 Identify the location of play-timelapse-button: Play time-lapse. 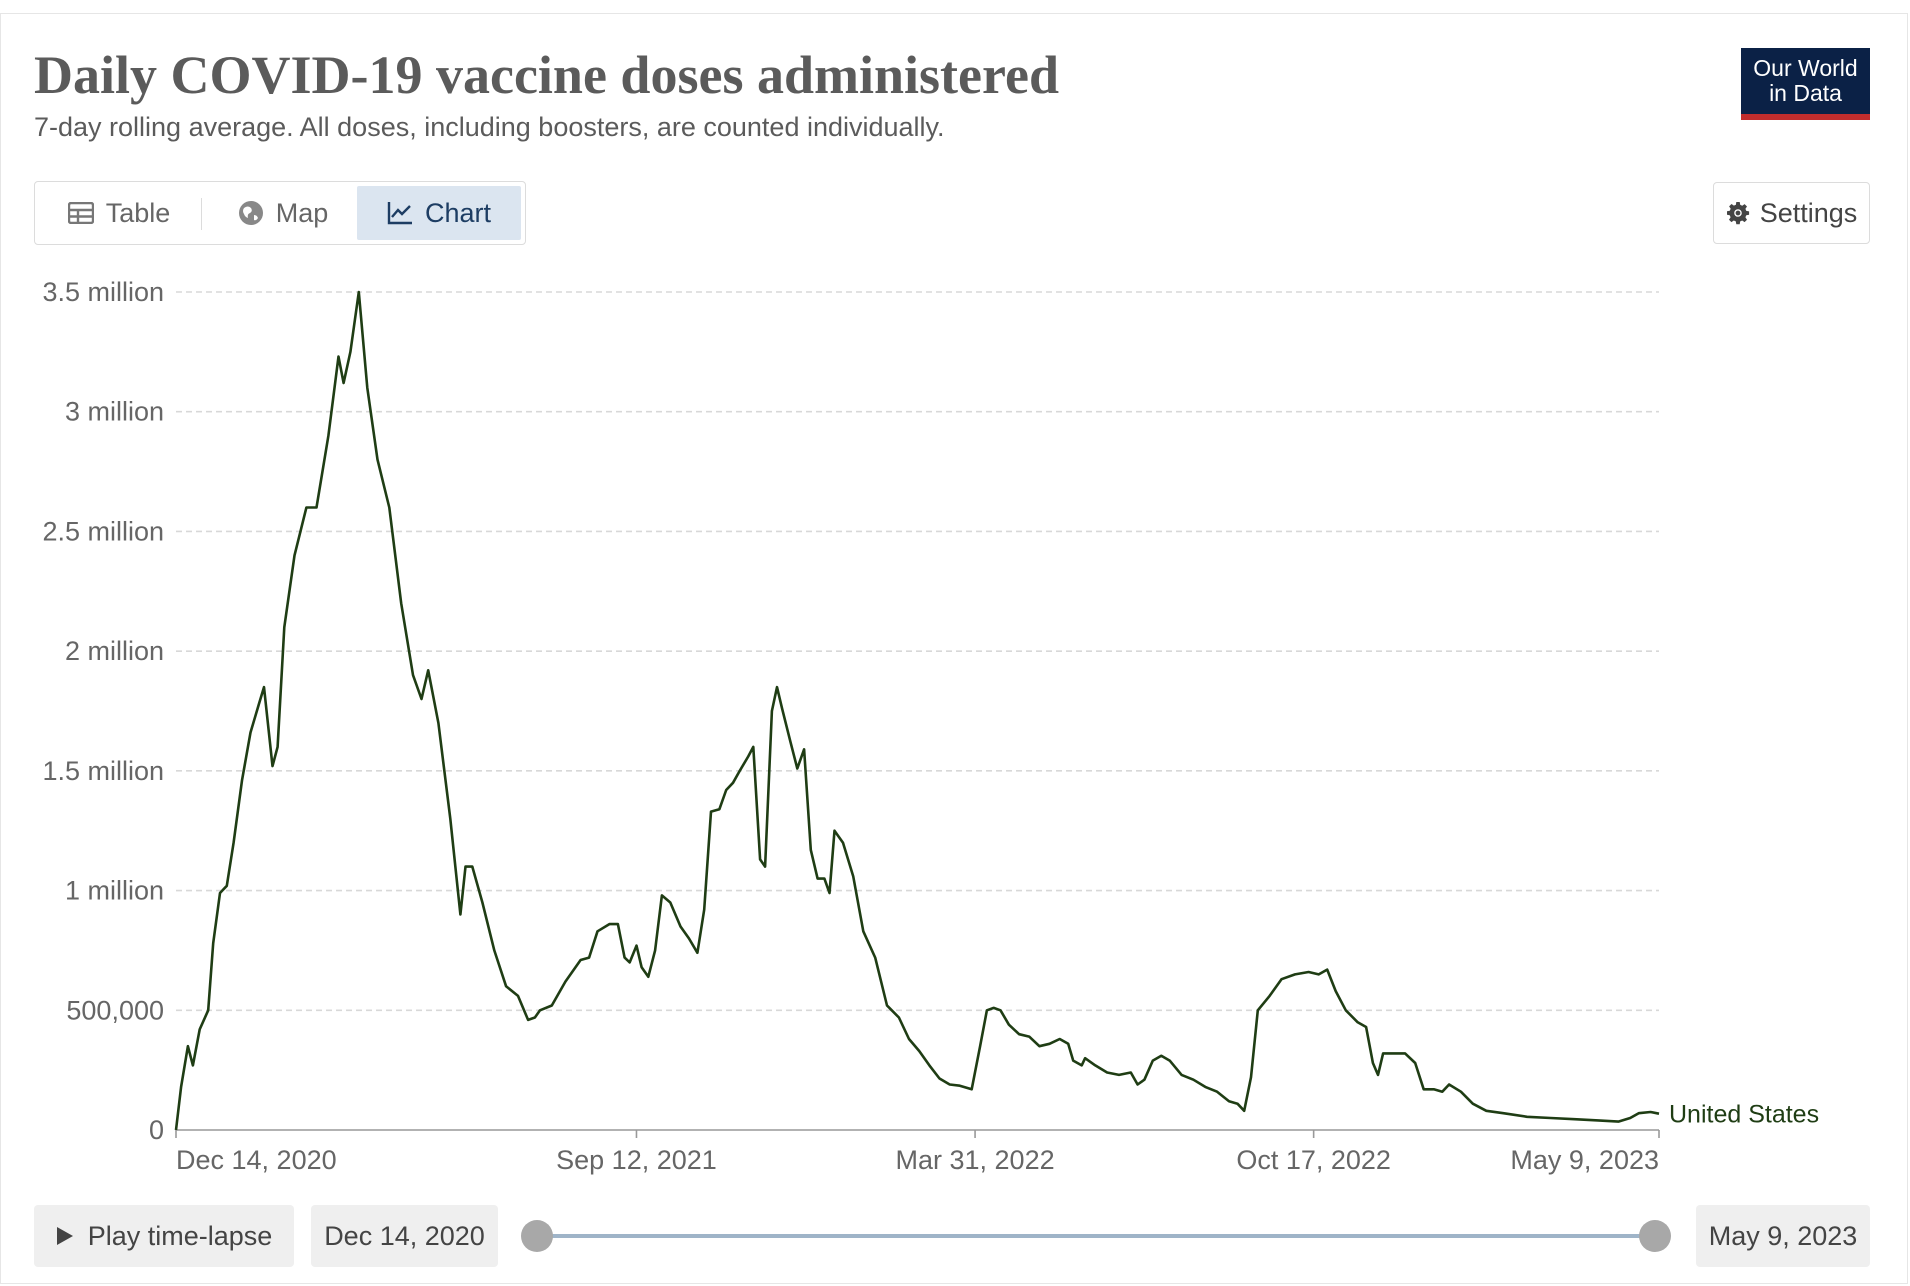
(164, 1236).